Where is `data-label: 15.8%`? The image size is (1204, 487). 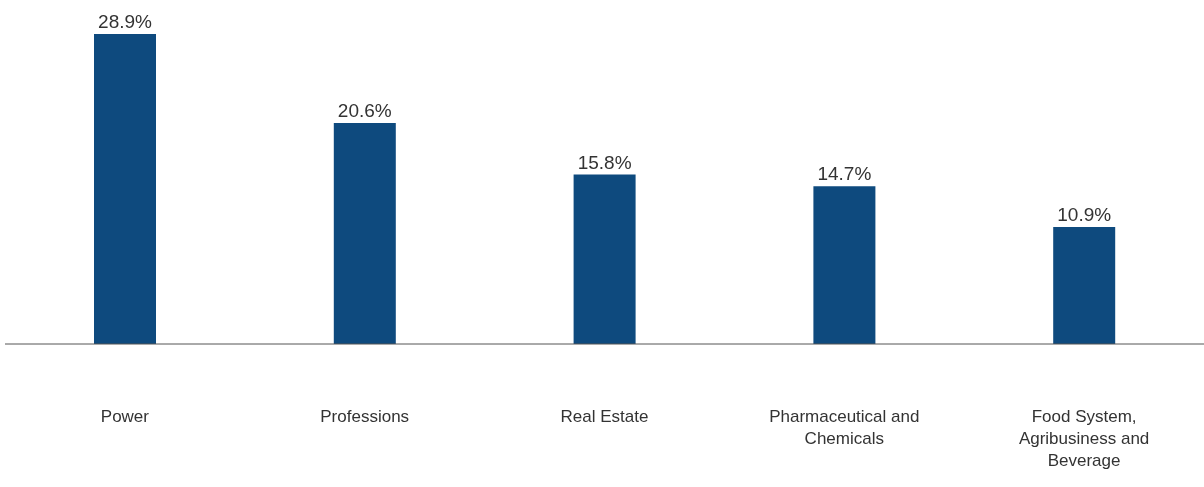 data-label: 15.8% is located at coordinates (604, 162).